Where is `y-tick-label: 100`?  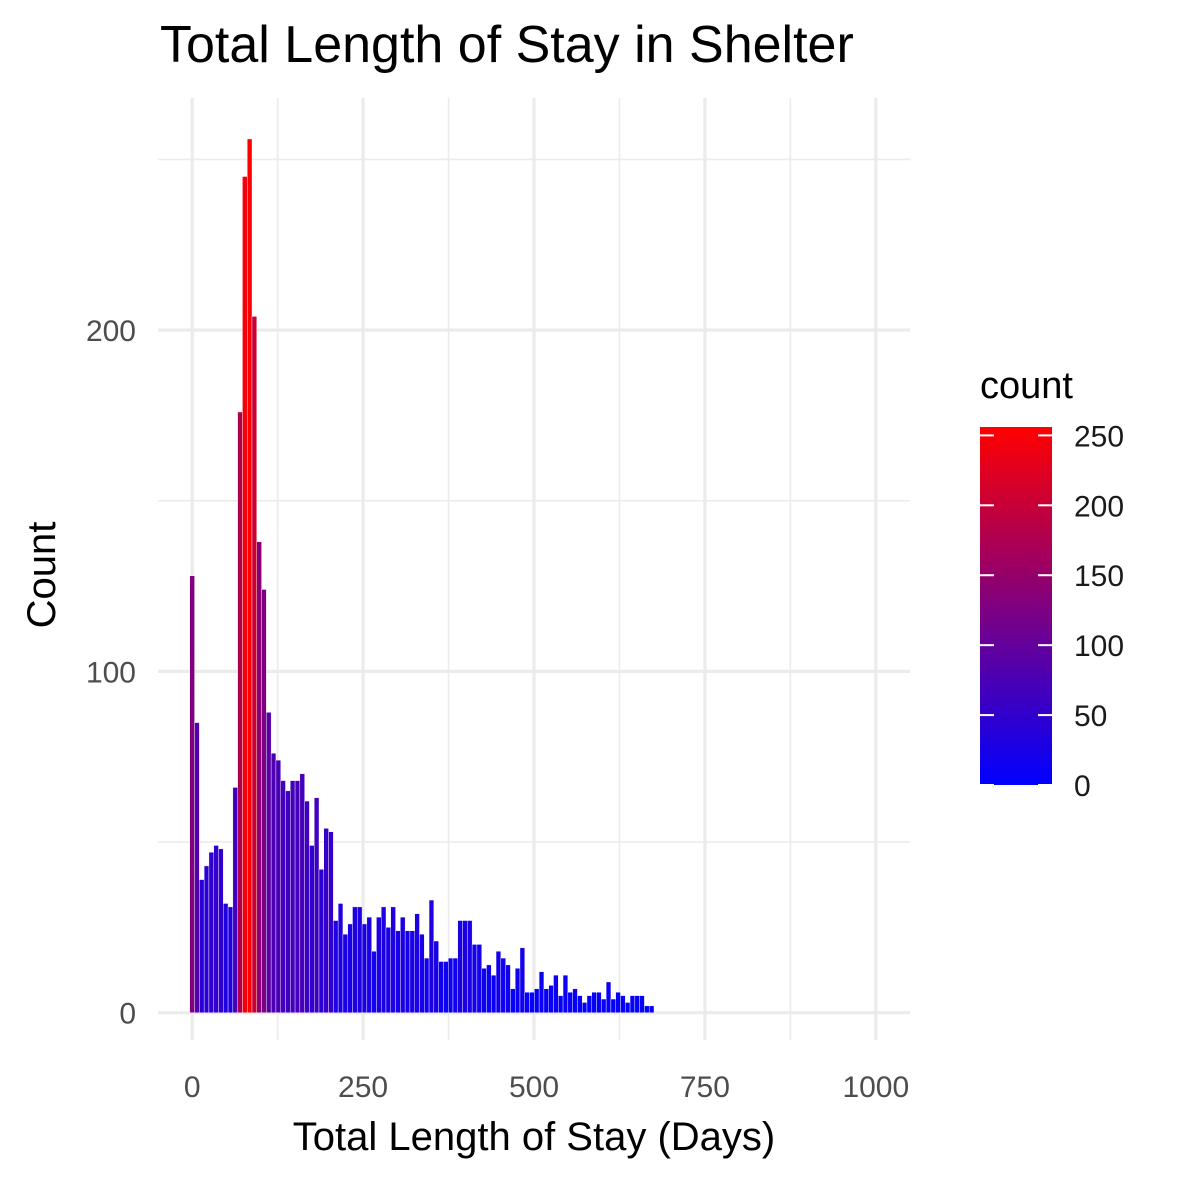
y-tick-label: 100 is located at coordinates (111, 672).